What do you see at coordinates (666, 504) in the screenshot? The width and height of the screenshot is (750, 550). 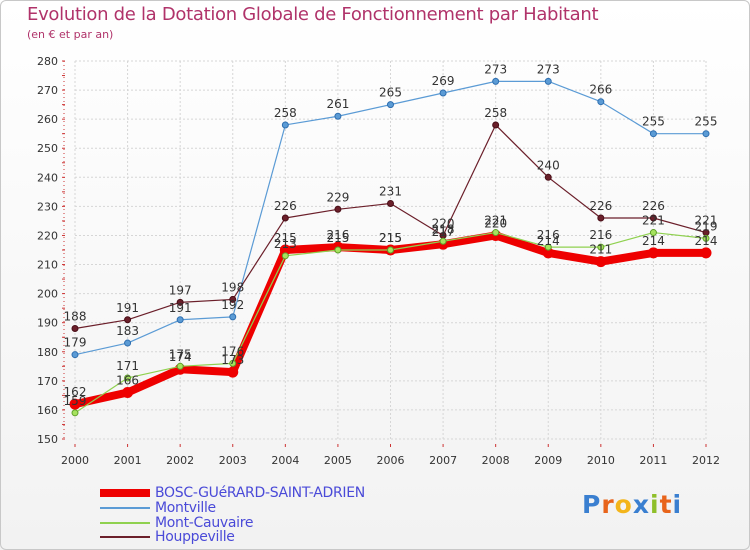 I see `logo-letter: t` at bounding box center [666, 504].